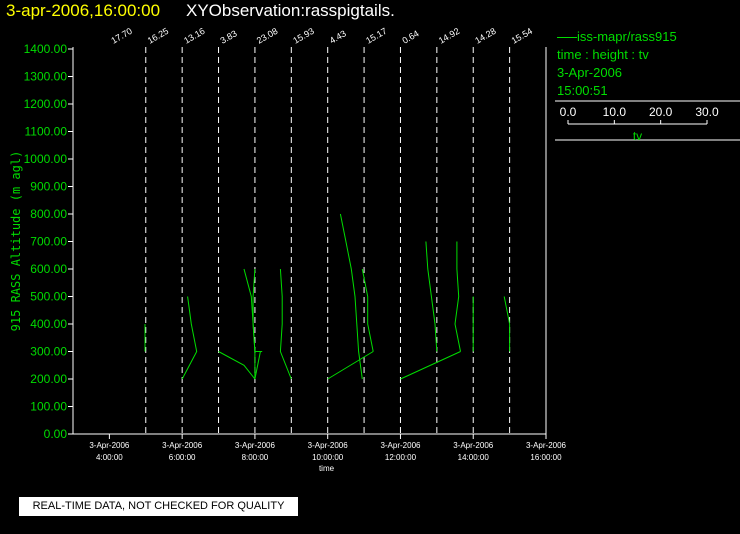  I want to click on y-tick-label: 700.00, so click(48, 242).